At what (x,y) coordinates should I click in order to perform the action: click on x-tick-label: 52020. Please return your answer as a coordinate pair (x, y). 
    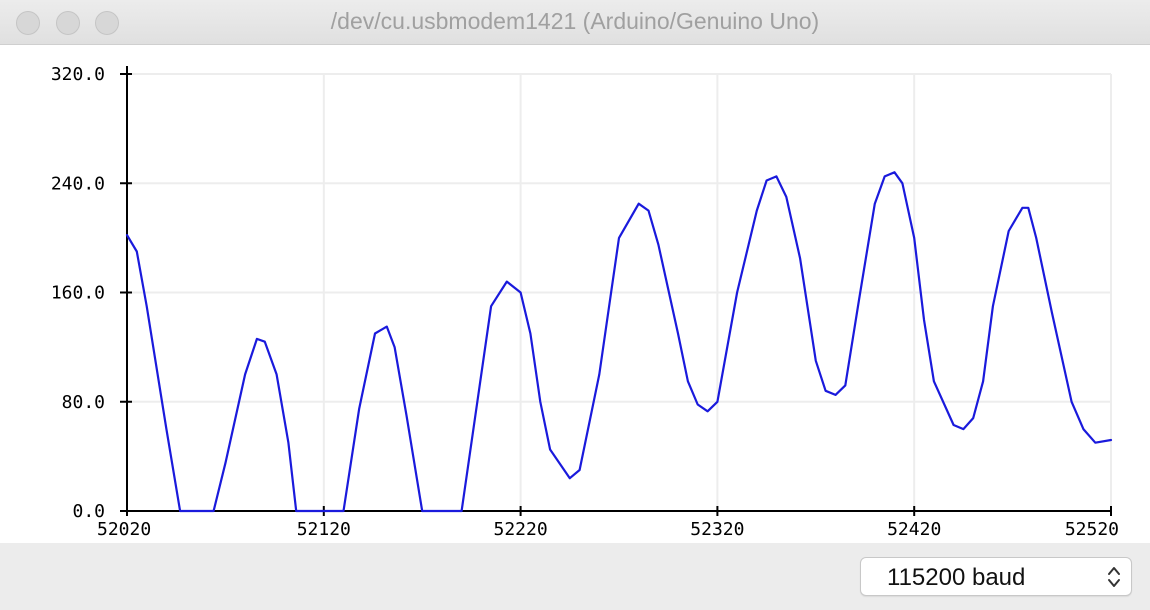
    Looking at the image, I should click on (124, 529).